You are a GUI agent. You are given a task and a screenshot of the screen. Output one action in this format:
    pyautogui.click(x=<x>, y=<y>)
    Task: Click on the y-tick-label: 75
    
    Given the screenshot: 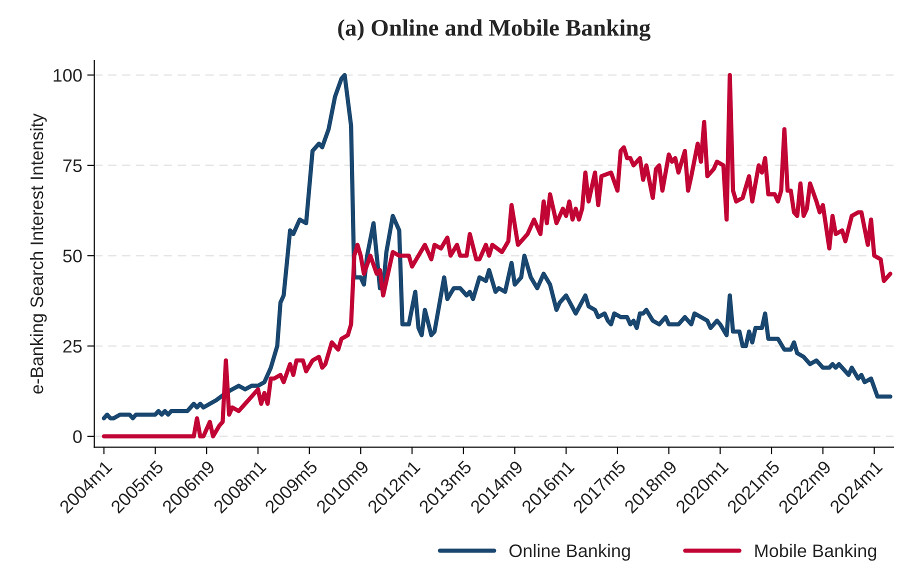 What is the action you would take?
    pyautogui.click(x=72, y=165)
    